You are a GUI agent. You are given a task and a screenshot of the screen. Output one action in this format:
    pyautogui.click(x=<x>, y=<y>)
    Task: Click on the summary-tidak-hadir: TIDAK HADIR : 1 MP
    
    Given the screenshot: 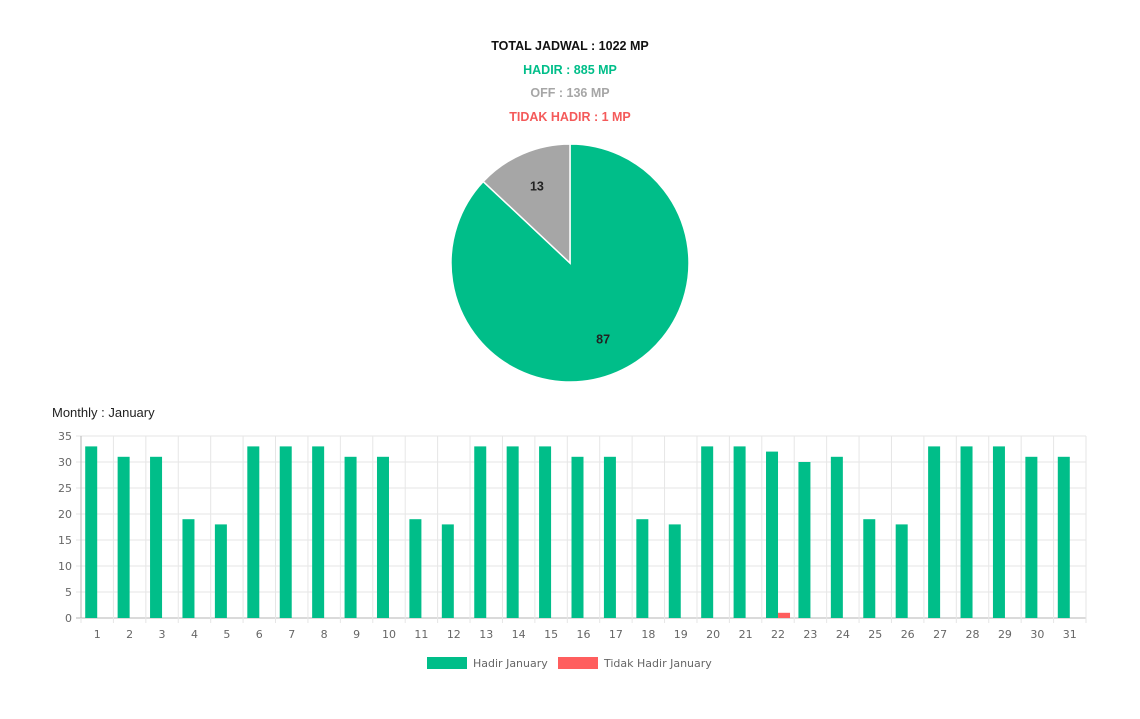 What is the action you would take?
    pyautogui.click(x=570, y=117)
    